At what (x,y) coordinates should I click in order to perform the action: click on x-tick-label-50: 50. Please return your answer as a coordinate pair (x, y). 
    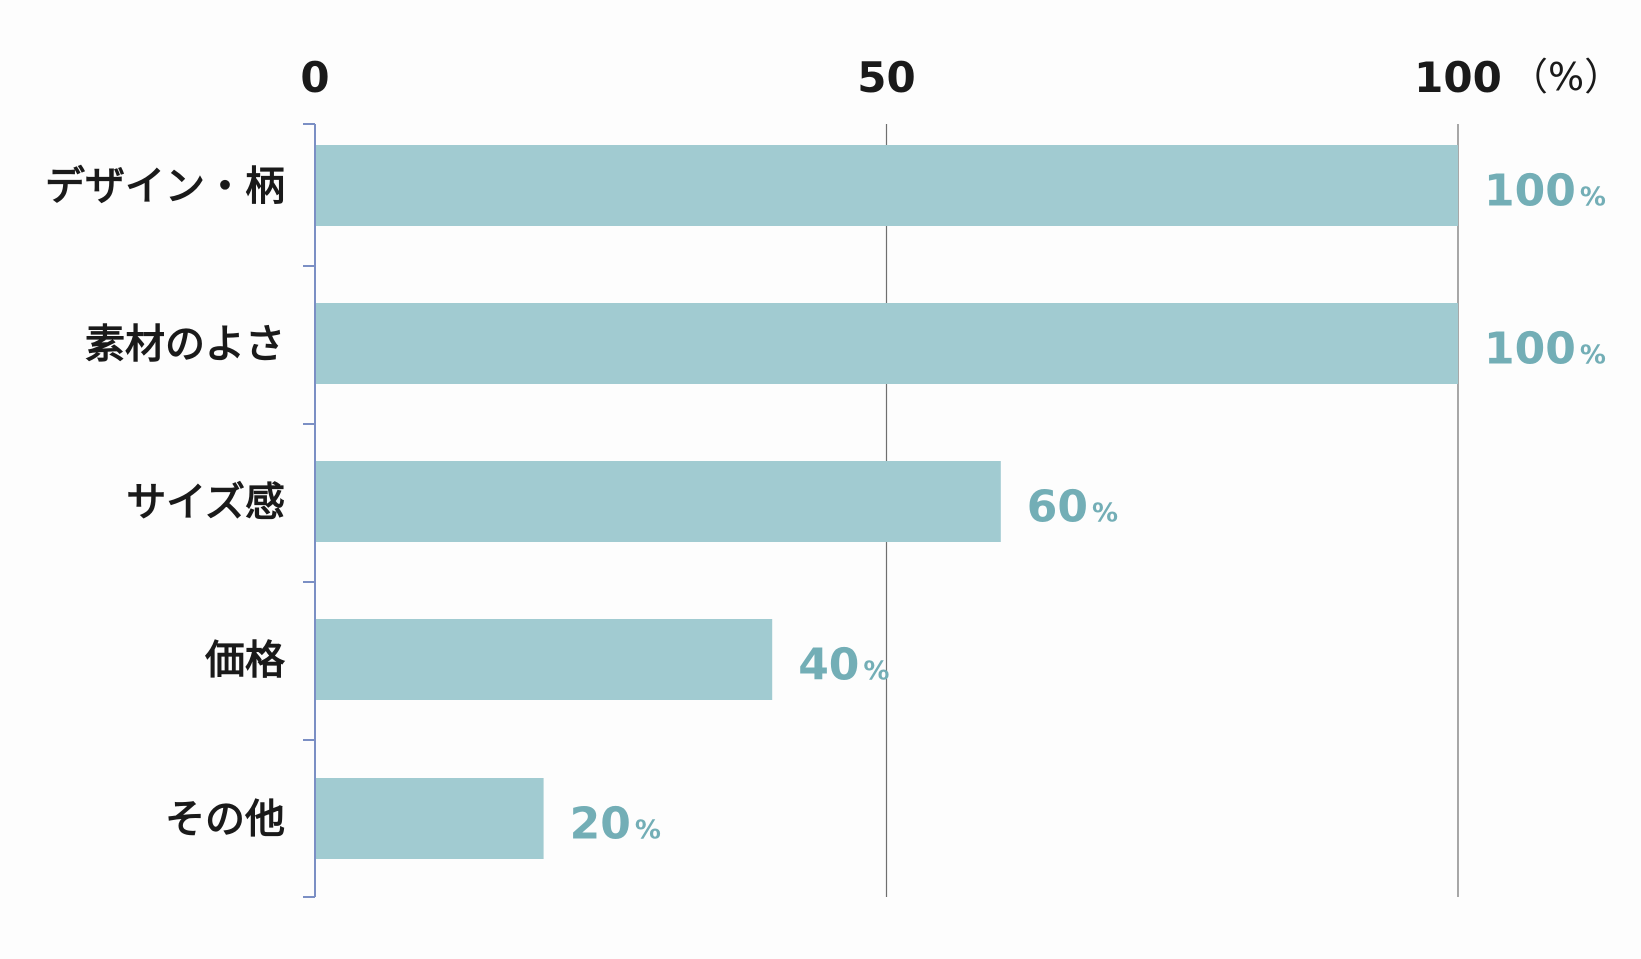
    Looking at the image, I should click on (886, 77).